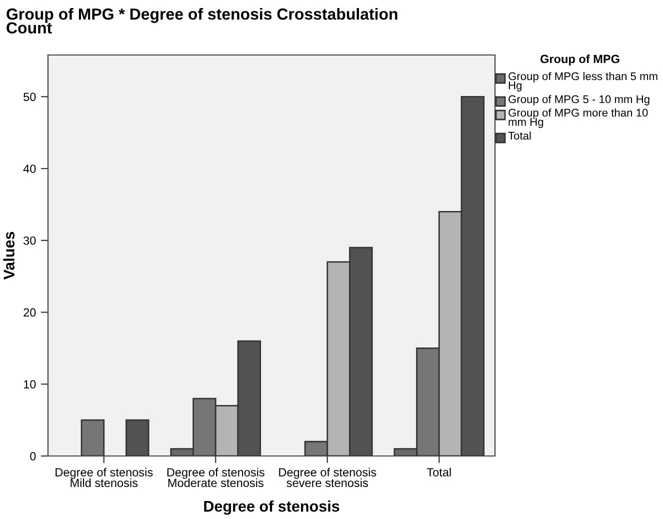  Describe the element at coordinates (215, 478) in the screenshot. I see `x-tick-label: Degree of stenosis Moderate stenosis` at that location.